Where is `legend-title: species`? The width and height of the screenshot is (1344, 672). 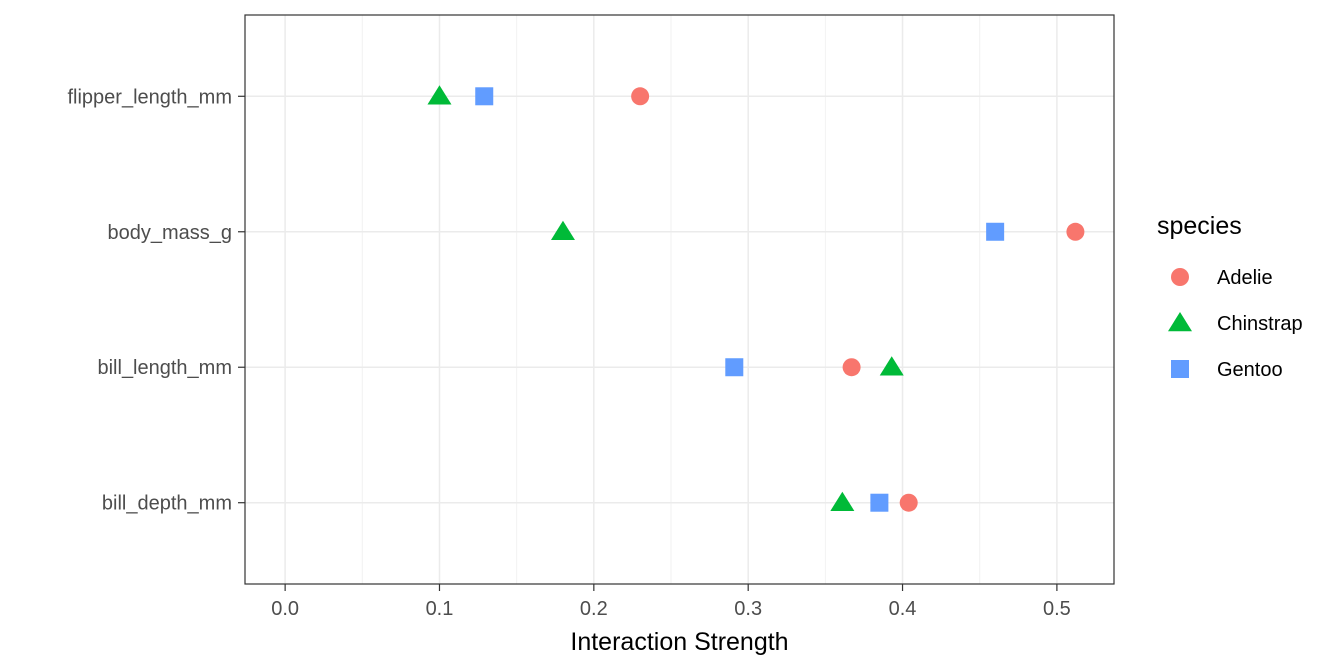
legend-title: species is located at coordinates (1199, 226).